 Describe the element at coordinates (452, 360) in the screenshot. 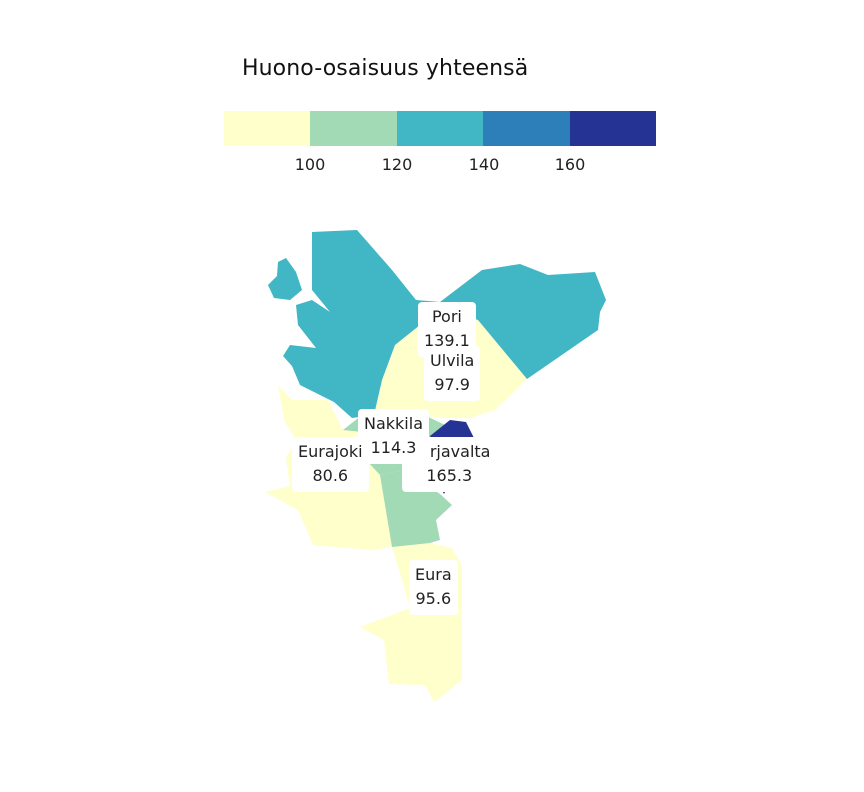

I see `region-name: Ulvila` at that location.